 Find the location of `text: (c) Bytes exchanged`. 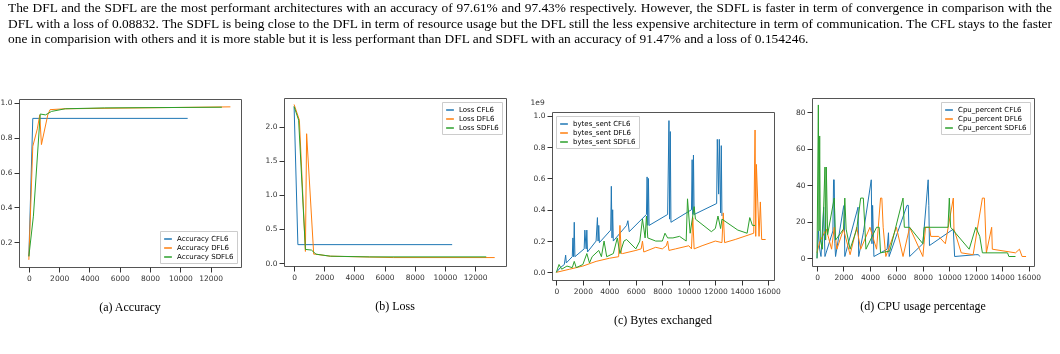

text: (c) Bytes exchanged is located at coordinates (663, 319).